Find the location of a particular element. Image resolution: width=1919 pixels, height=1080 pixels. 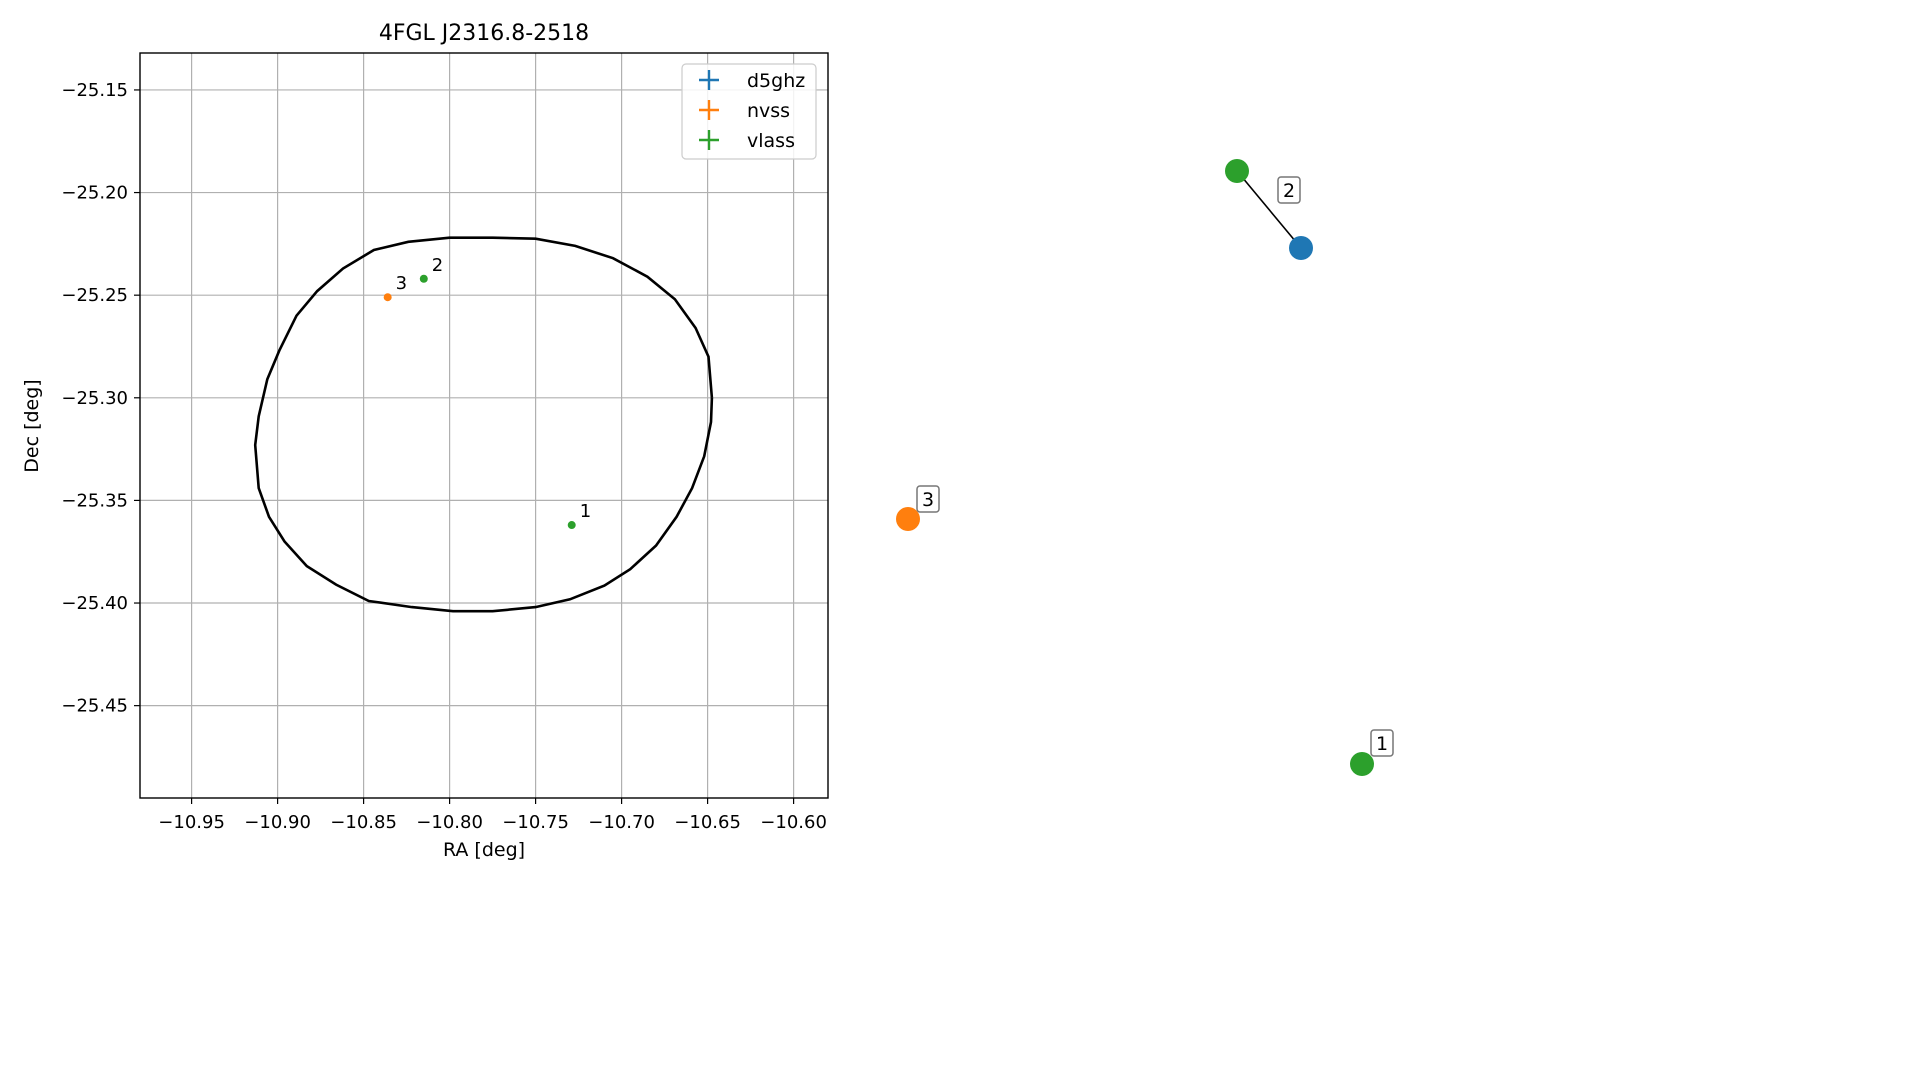

points-layer: 1 2 3 is located at coordinates (487, 392).